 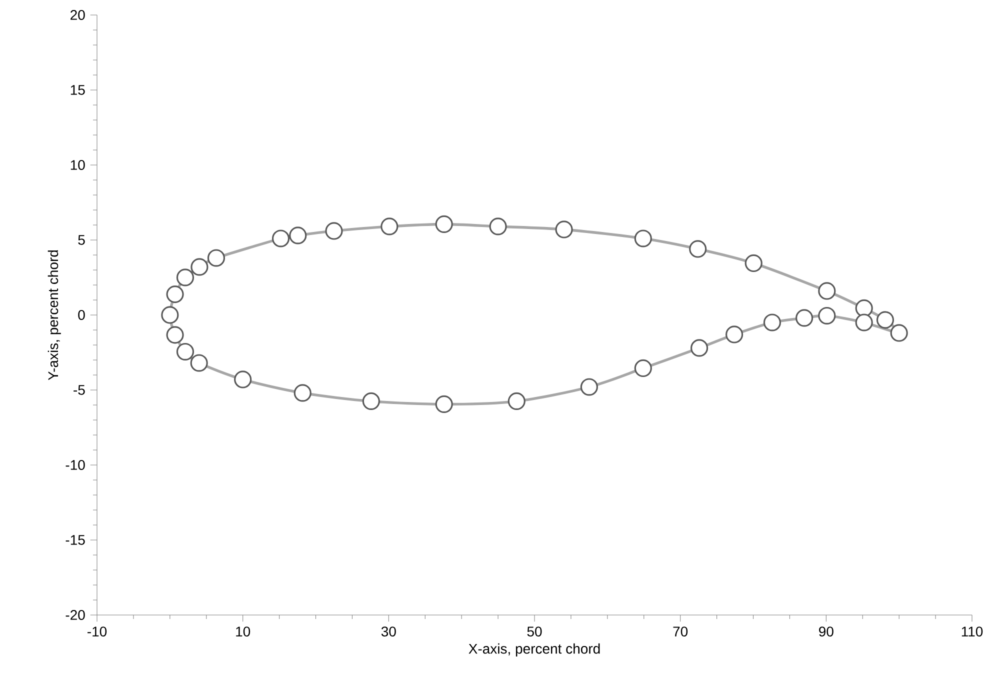 What do you see at coordinates (826, 631) in the screenshot?
I see `x-tick-label: 90` at bounding box center [826, 631].